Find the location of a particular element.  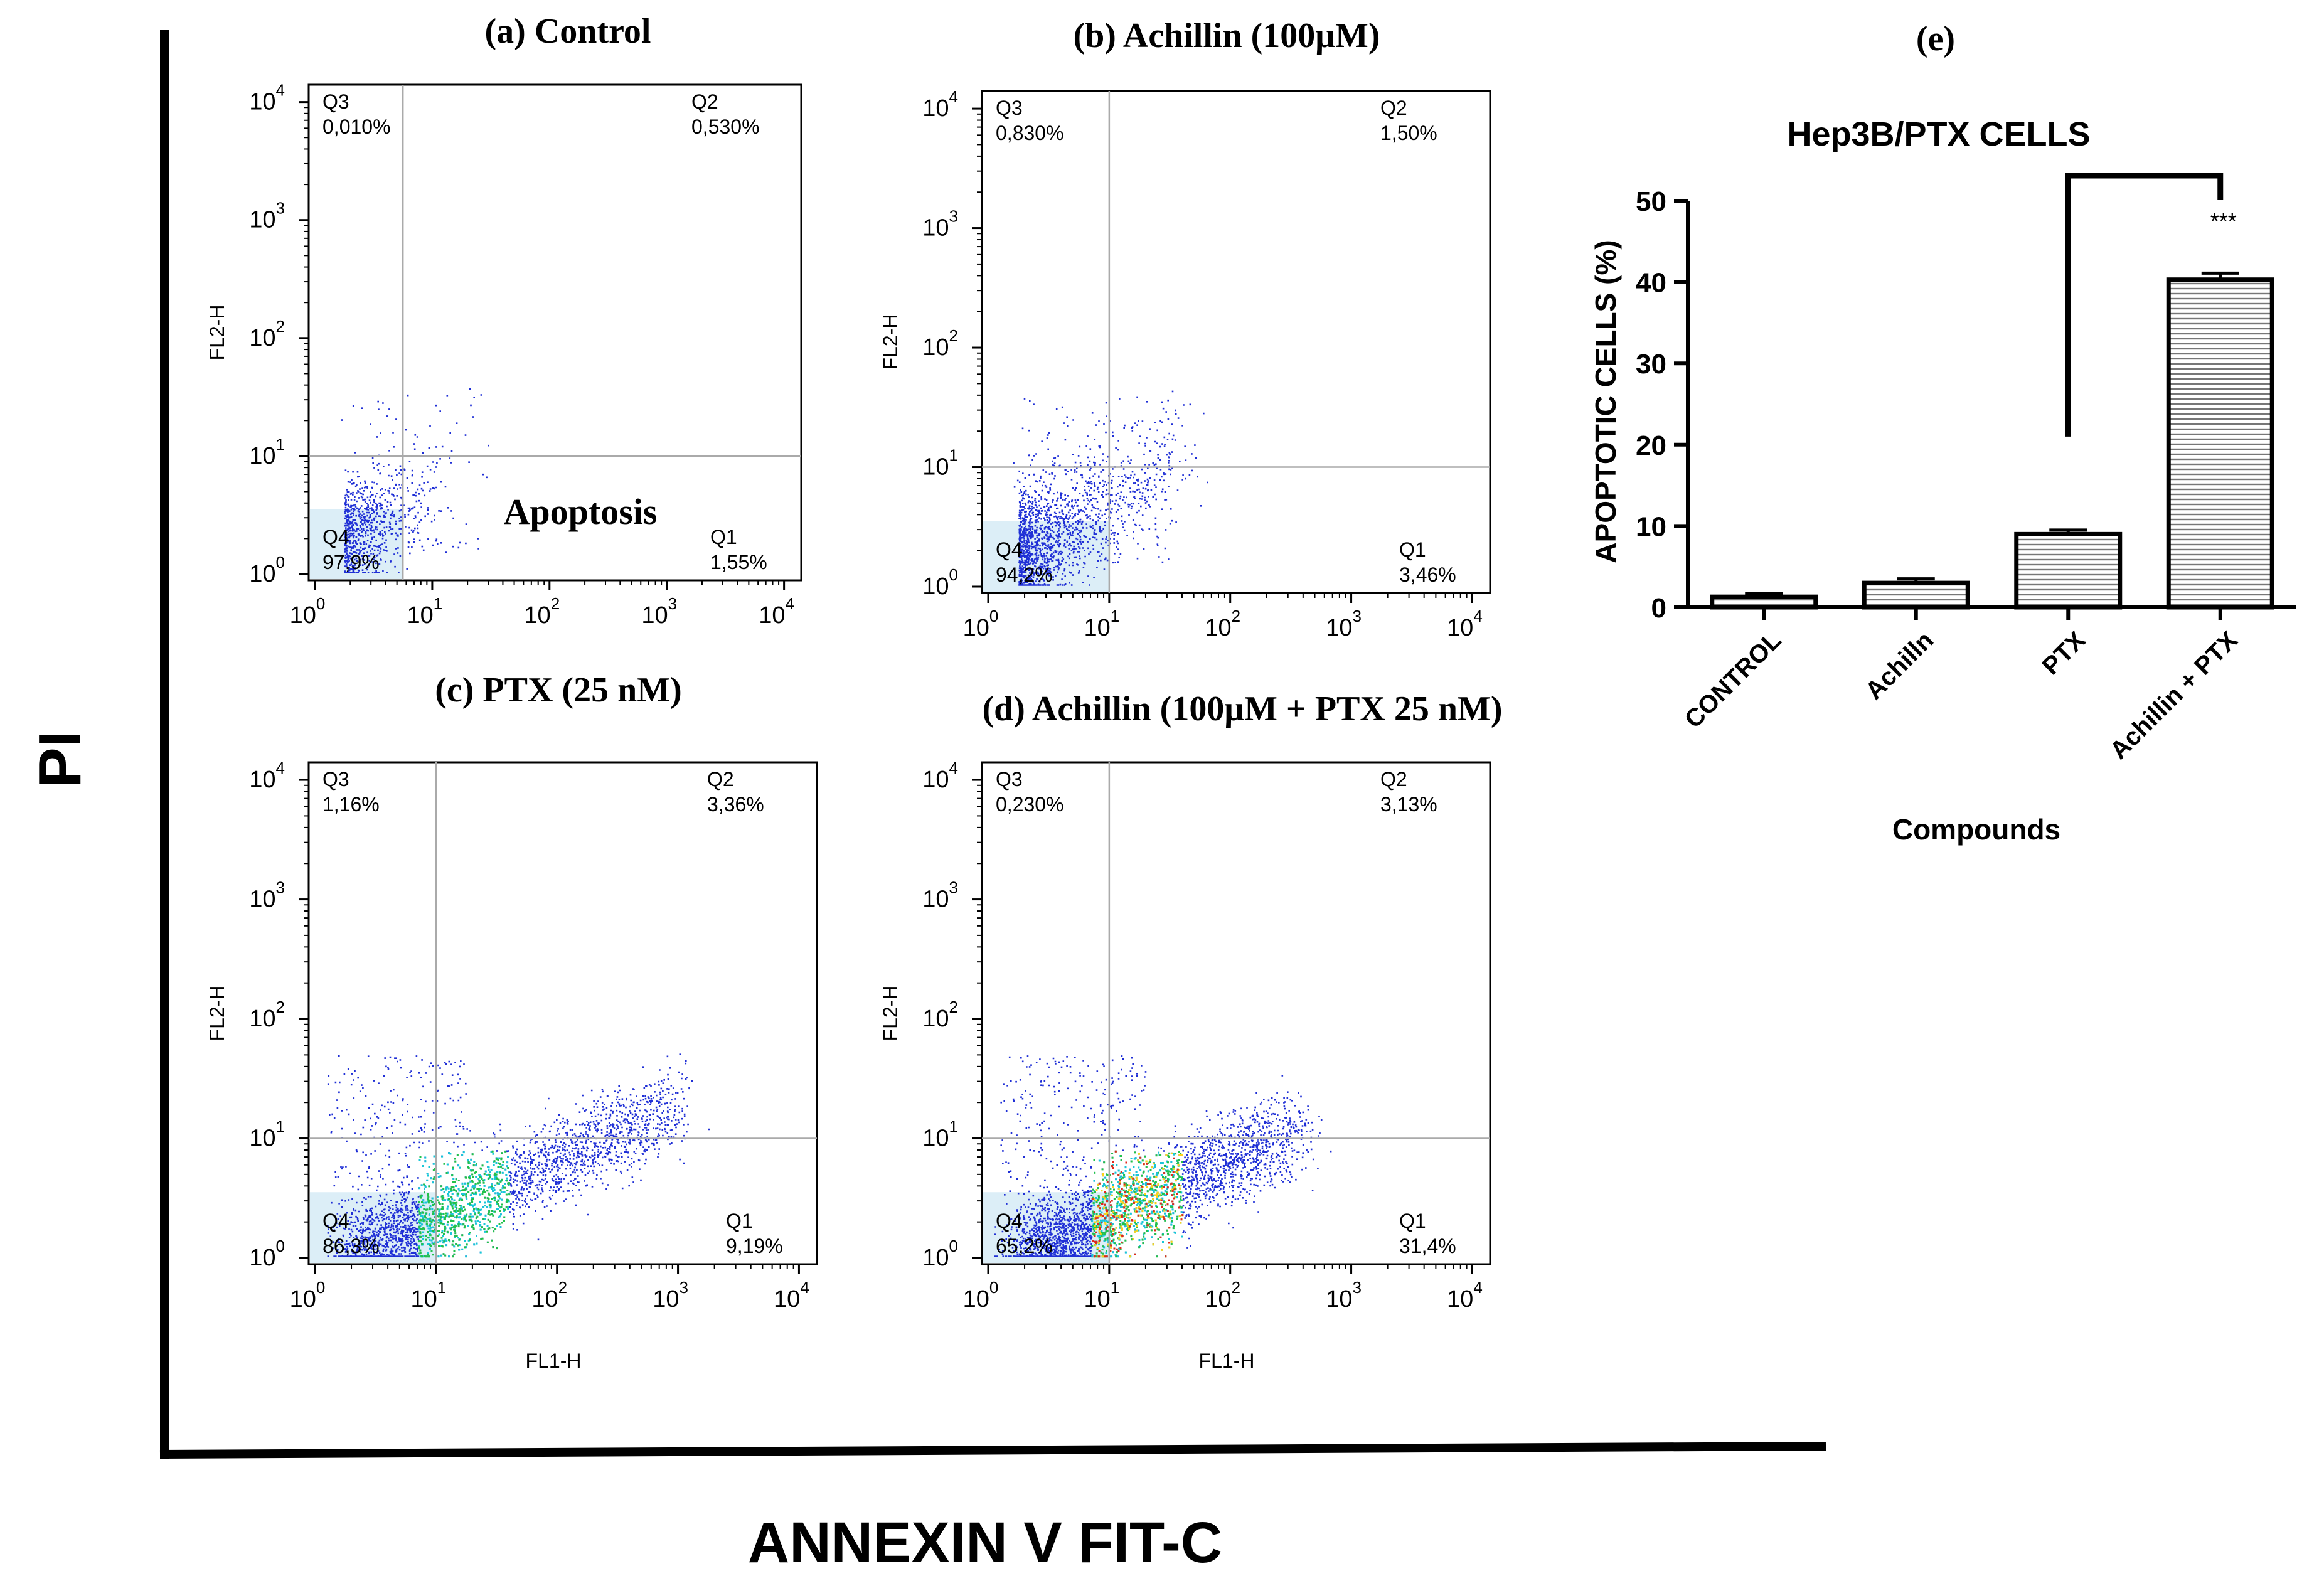

quadrant-q1-value: 31,4% is located at coordinates (1427, 1246).